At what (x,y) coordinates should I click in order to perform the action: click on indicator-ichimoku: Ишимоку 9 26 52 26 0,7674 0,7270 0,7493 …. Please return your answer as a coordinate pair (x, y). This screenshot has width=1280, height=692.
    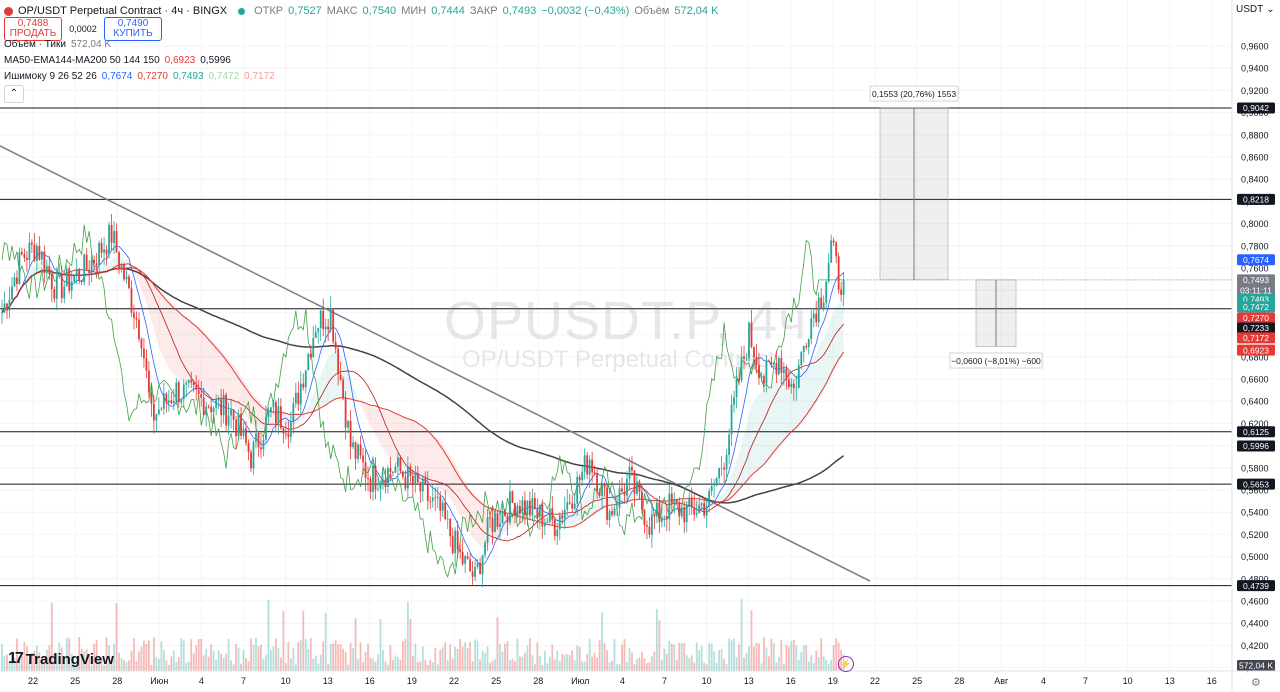
    Looking at the image, I should click on (361, 77).